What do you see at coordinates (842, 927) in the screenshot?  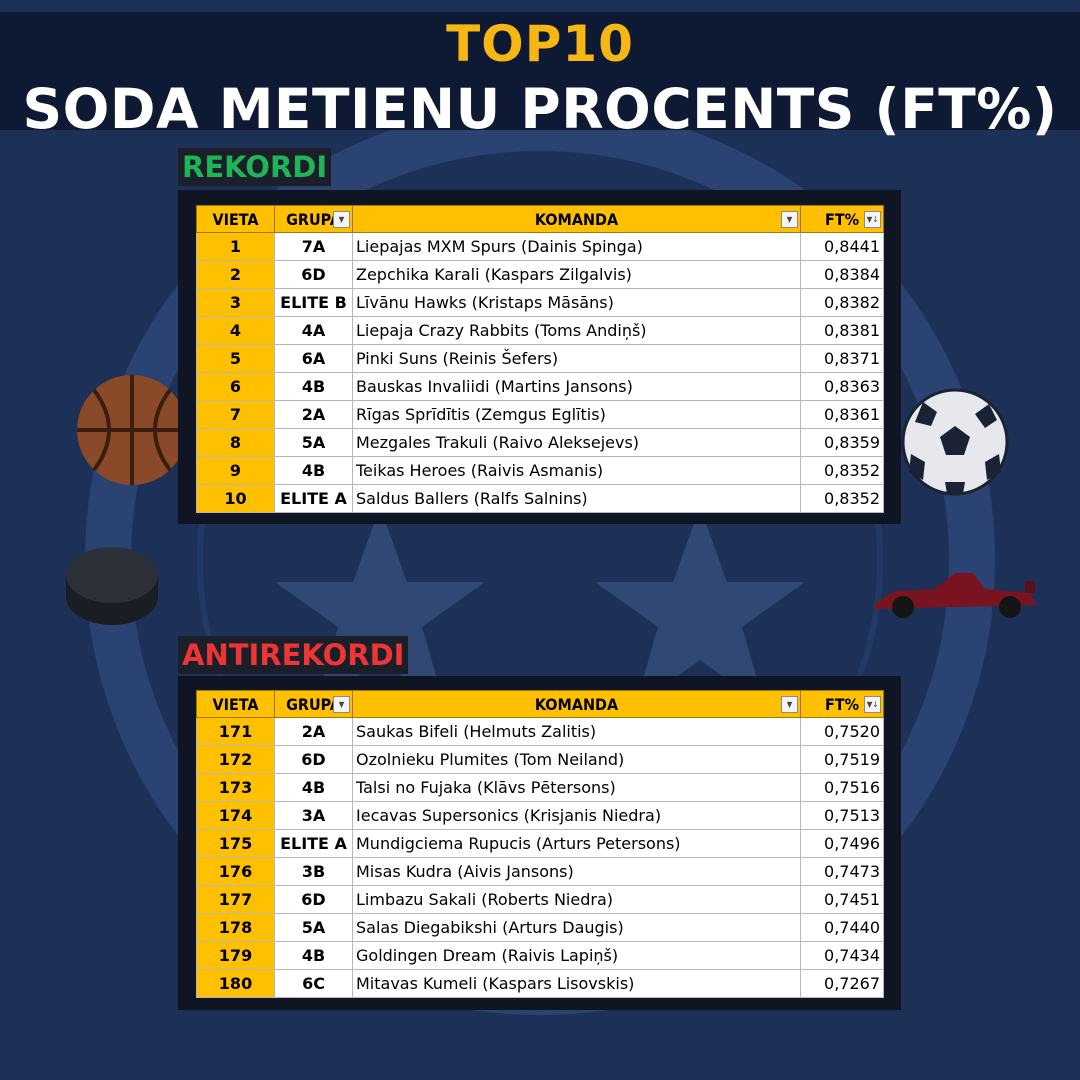 I see `ft-cell: 0,7440` at bounding box center [842, 927].